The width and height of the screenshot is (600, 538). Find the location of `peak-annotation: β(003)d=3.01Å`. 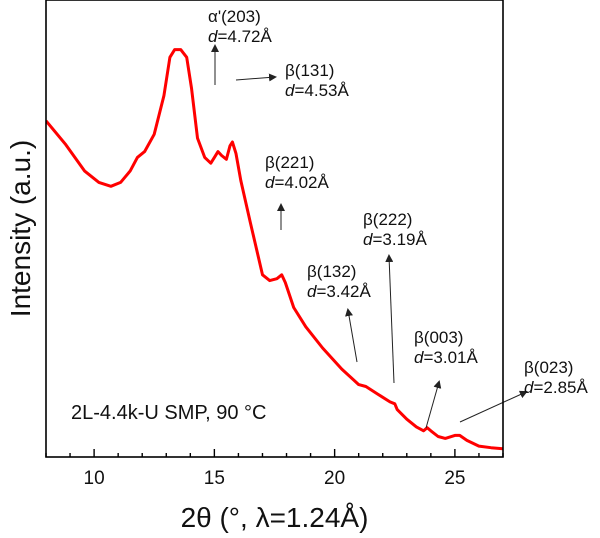

peak-annotation: β(003)d=3.01Å is located at coordinates (446, 378).